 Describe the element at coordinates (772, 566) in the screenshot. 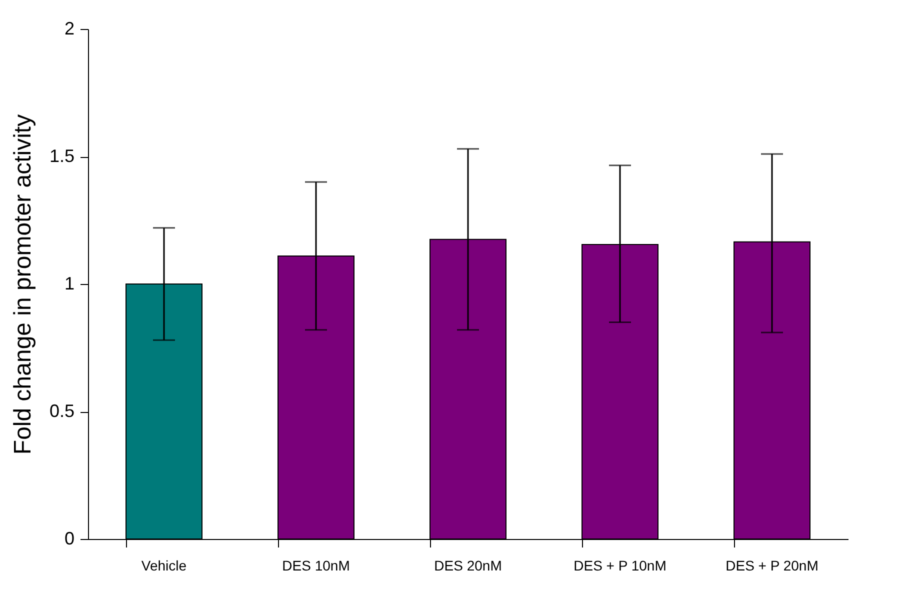

I see `x-tick-label: DES + P 20nM` at that location.